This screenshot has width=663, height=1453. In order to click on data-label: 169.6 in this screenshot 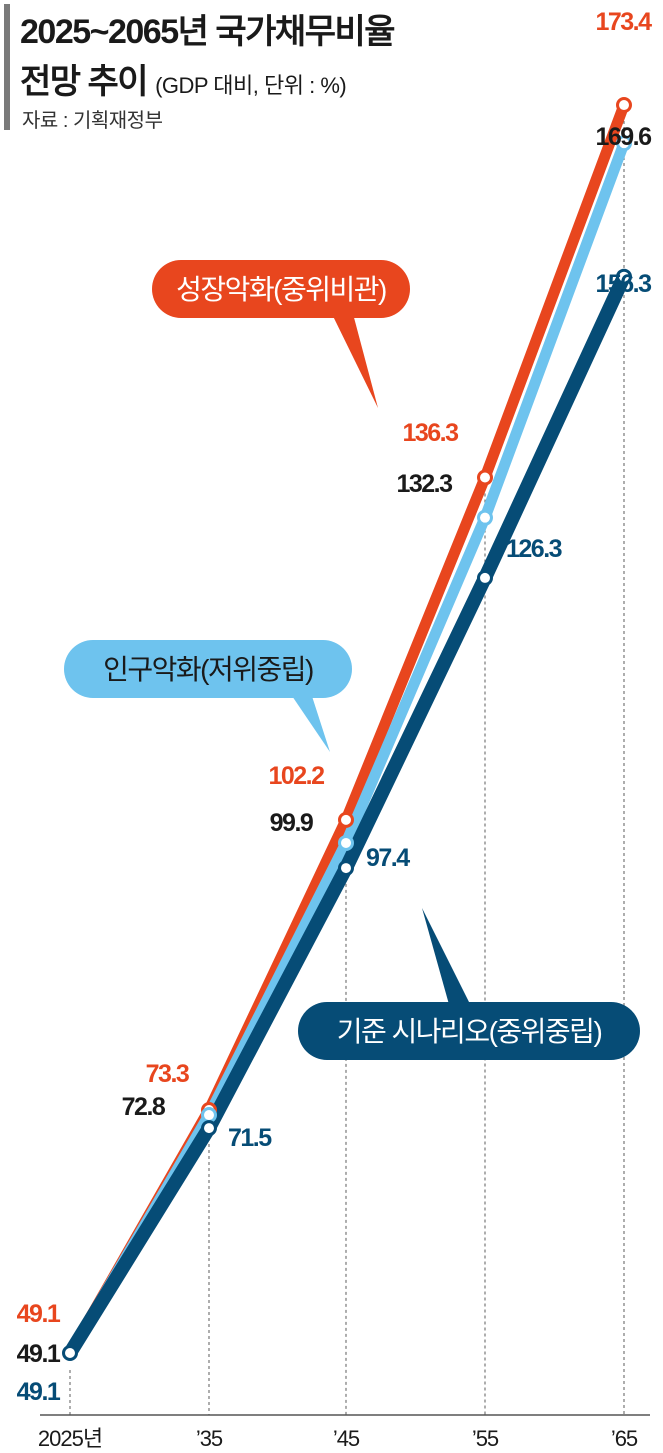, I will do `click(623, 137)`.